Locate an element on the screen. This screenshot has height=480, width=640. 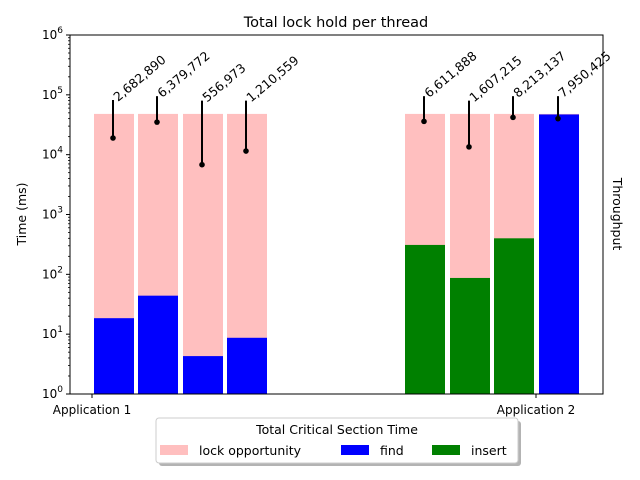
y-tick-label: 10³ is located at coordinates (52, 214).